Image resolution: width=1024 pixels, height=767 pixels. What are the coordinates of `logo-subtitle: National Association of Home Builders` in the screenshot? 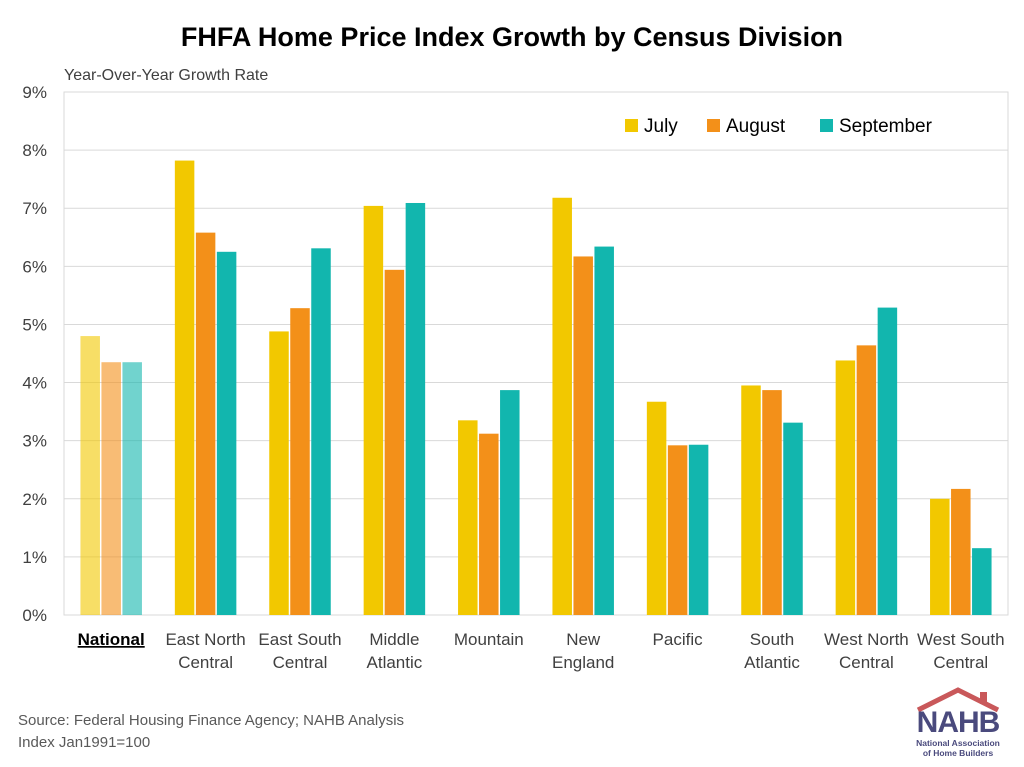 It's located at (958, 748).